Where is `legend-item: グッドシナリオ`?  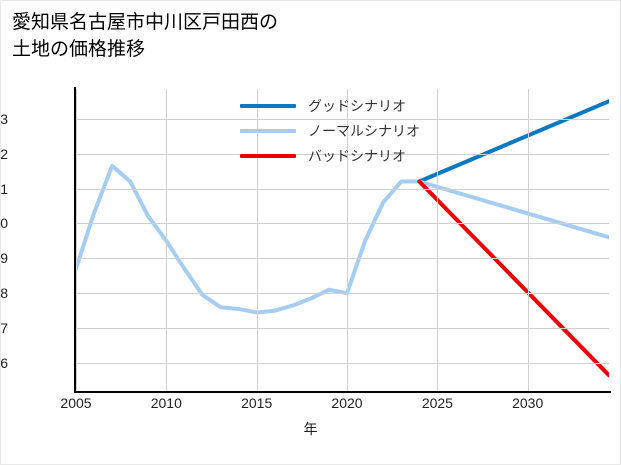
legend-item: グッドシナリオ is located at coordinates (347, 105).